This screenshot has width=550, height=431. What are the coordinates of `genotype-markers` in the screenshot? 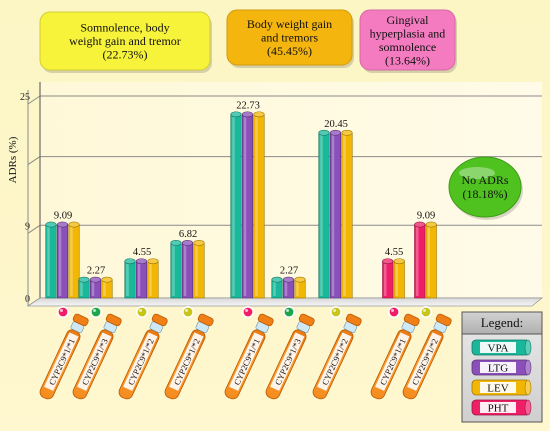 It's located at (244, 311).